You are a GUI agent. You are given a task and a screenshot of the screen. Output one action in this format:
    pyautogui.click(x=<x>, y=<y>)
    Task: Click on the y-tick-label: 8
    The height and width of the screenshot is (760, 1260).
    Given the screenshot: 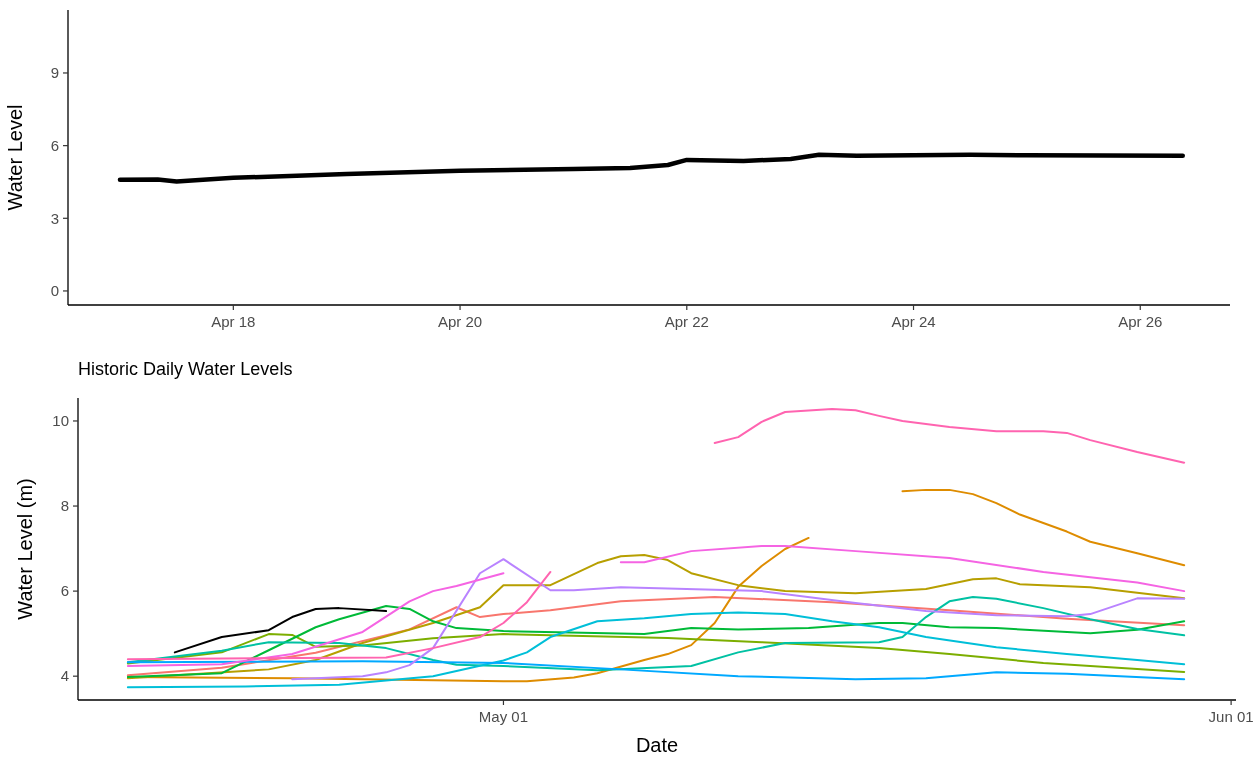 What is the action you would take?
    pyautogui.click(x=64, y=506)
    